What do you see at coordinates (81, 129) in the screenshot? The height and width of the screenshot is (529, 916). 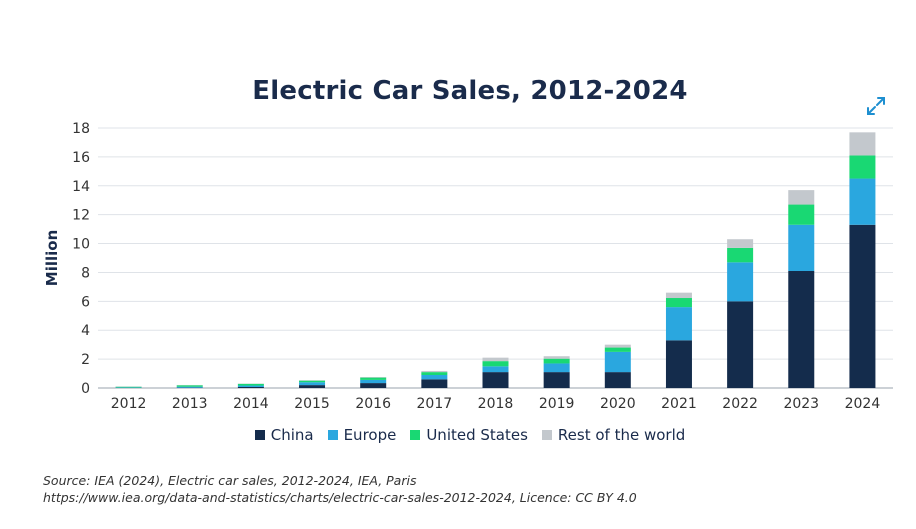 I see `y-tick-label: 18` at bounding box center [81, 129].